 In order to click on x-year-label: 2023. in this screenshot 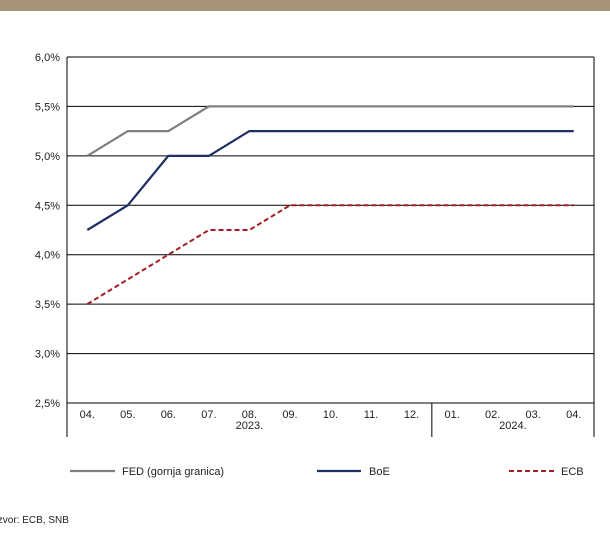, I will do `click(250, 426)`.